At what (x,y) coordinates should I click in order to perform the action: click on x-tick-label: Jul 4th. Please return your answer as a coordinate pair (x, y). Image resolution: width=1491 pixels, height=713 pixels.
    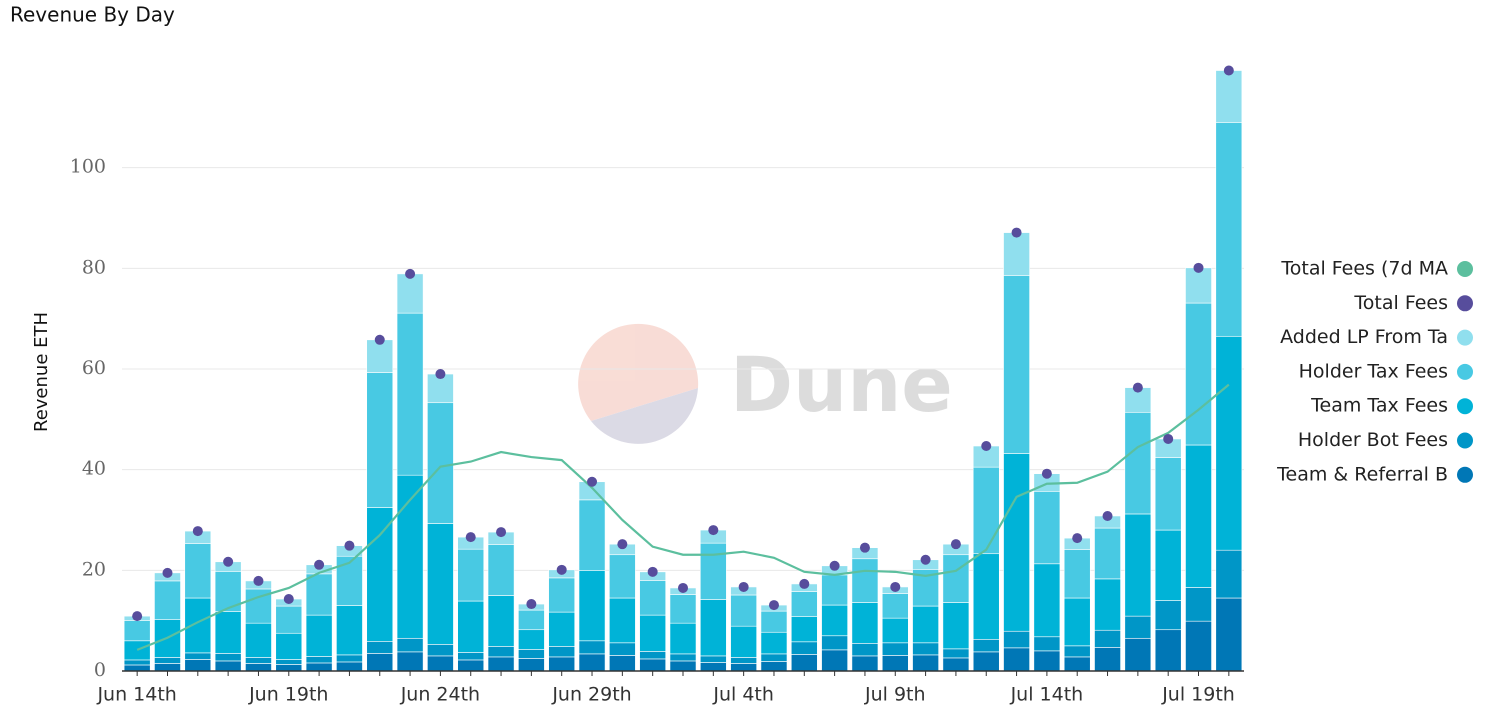
    Looking at the image, I should click on (743, 695).